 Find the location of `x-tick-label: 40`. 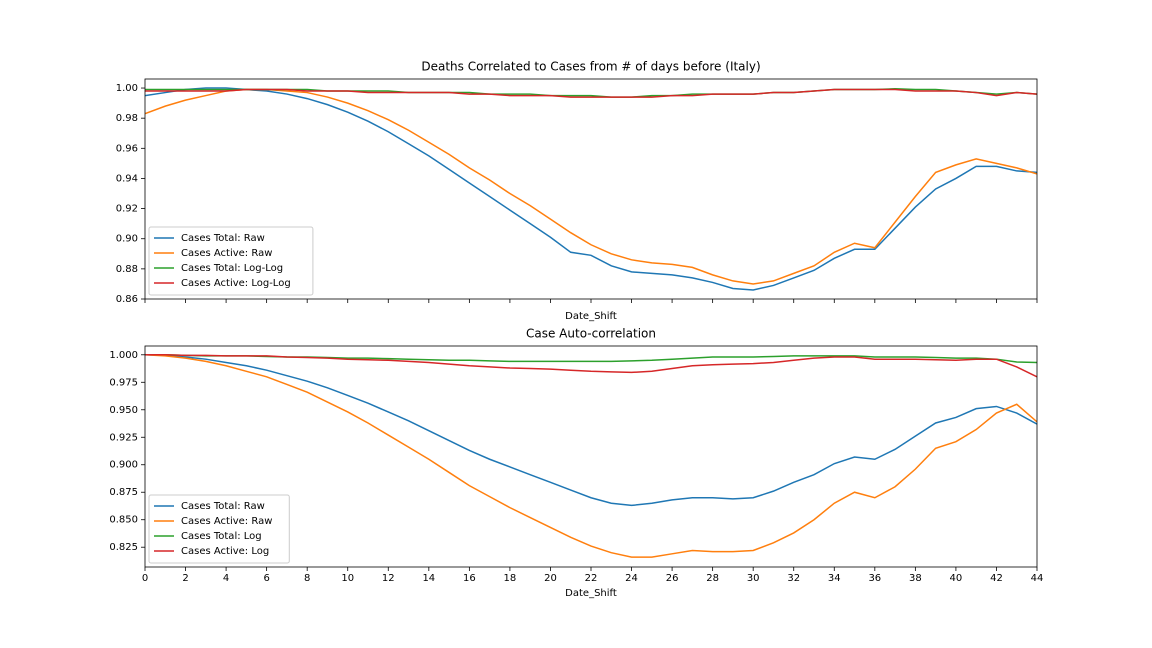

x-tick-label: 40 is located at coordinates (956, 578).